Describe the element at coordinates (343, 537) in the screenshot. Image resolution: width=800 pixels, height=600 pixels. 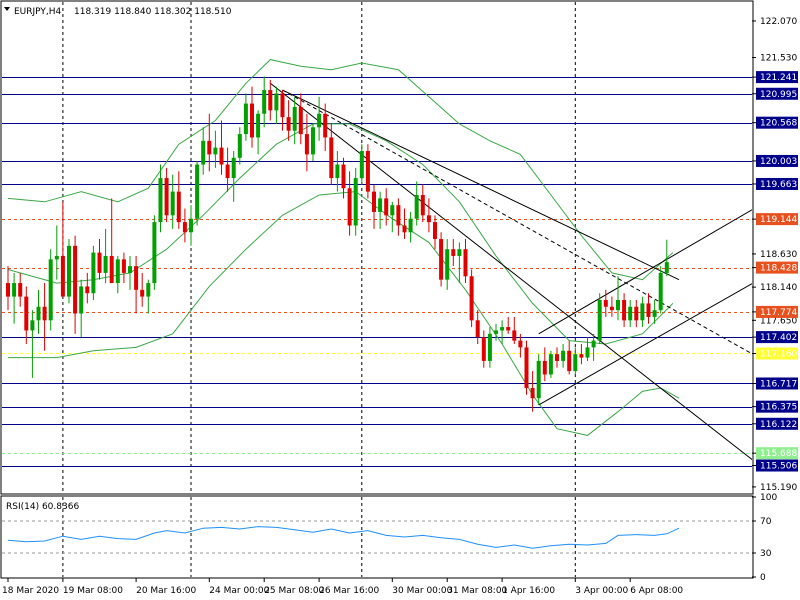
I see `rsi-line` at that location.